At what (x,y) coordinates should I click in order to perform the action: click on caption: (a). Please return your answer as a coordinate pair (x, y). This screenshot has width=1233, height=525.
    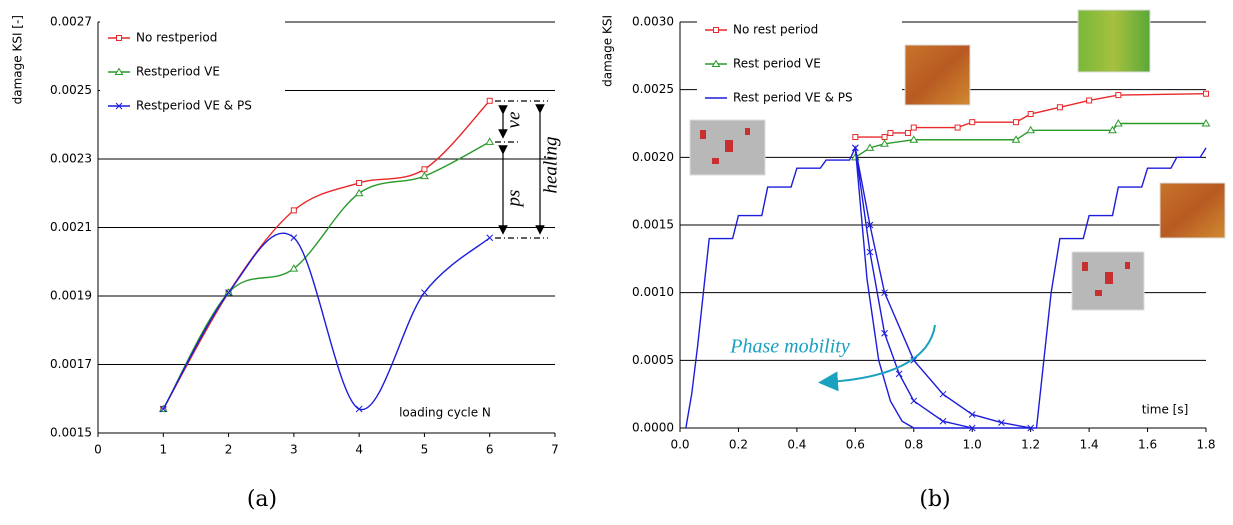
    Looking at the image, I should click on (262, 499).